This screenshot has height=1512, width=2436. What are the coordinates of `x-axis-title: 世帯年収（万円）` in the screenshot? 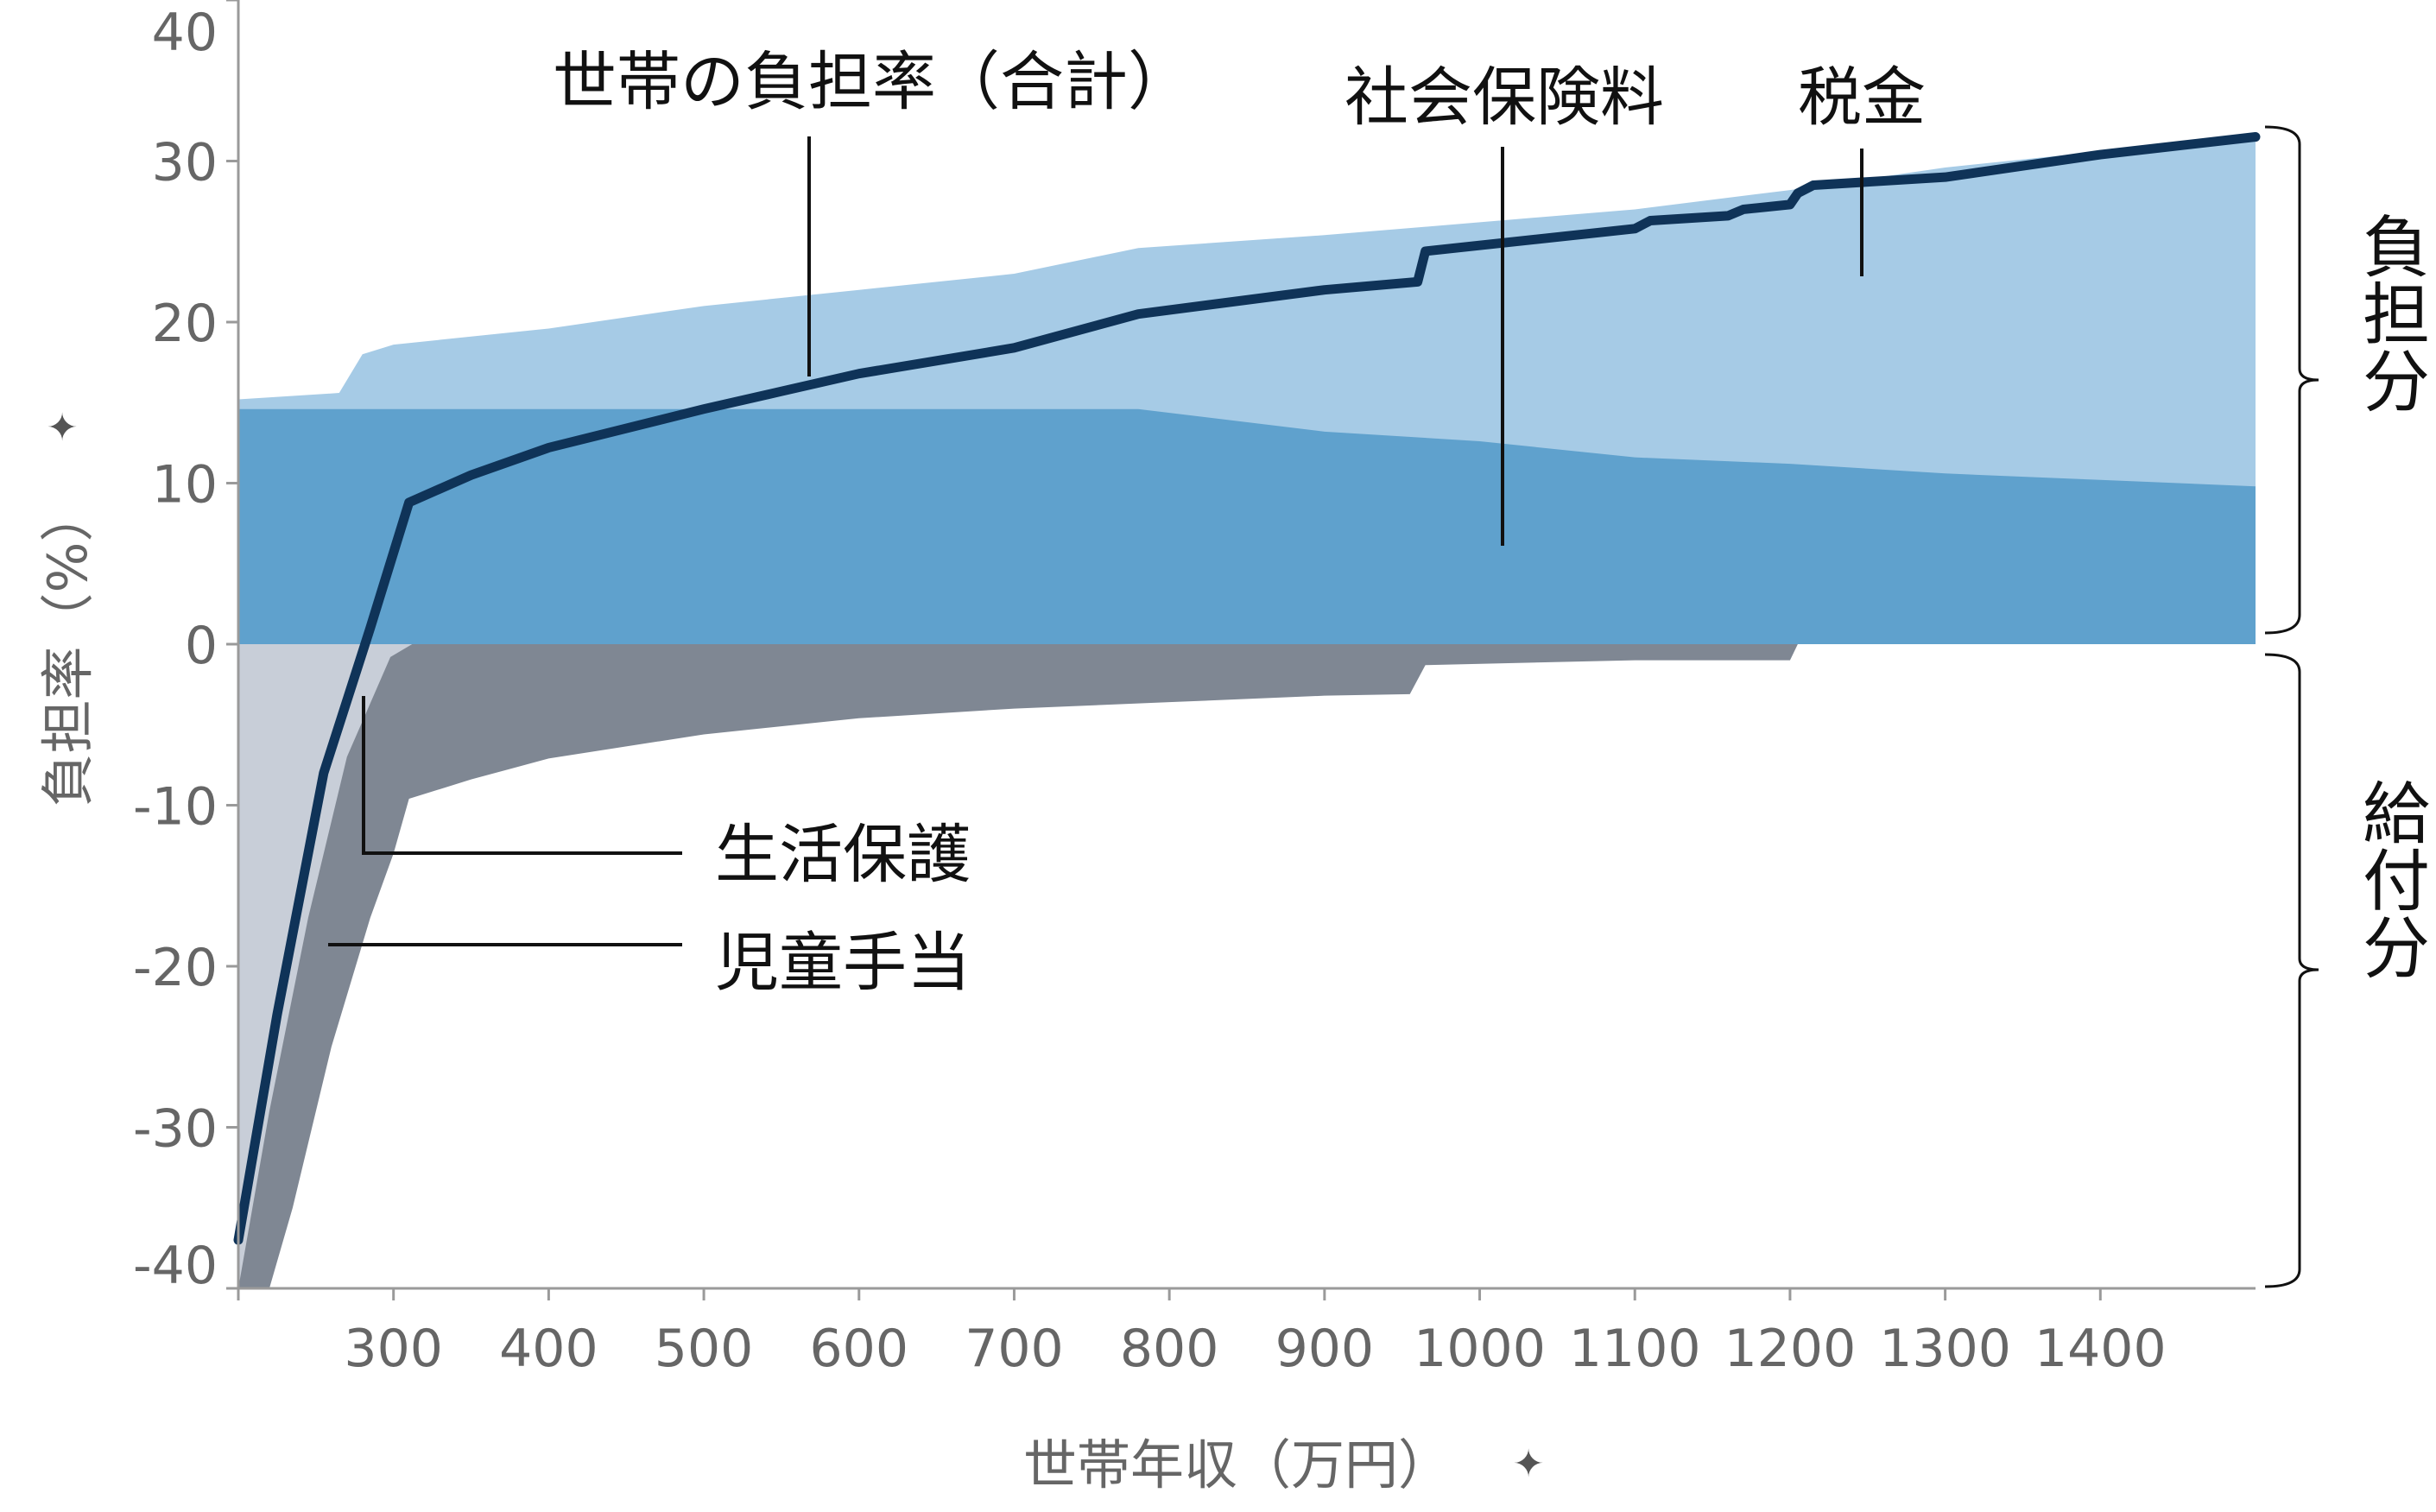 It's located at (1237, 1464).